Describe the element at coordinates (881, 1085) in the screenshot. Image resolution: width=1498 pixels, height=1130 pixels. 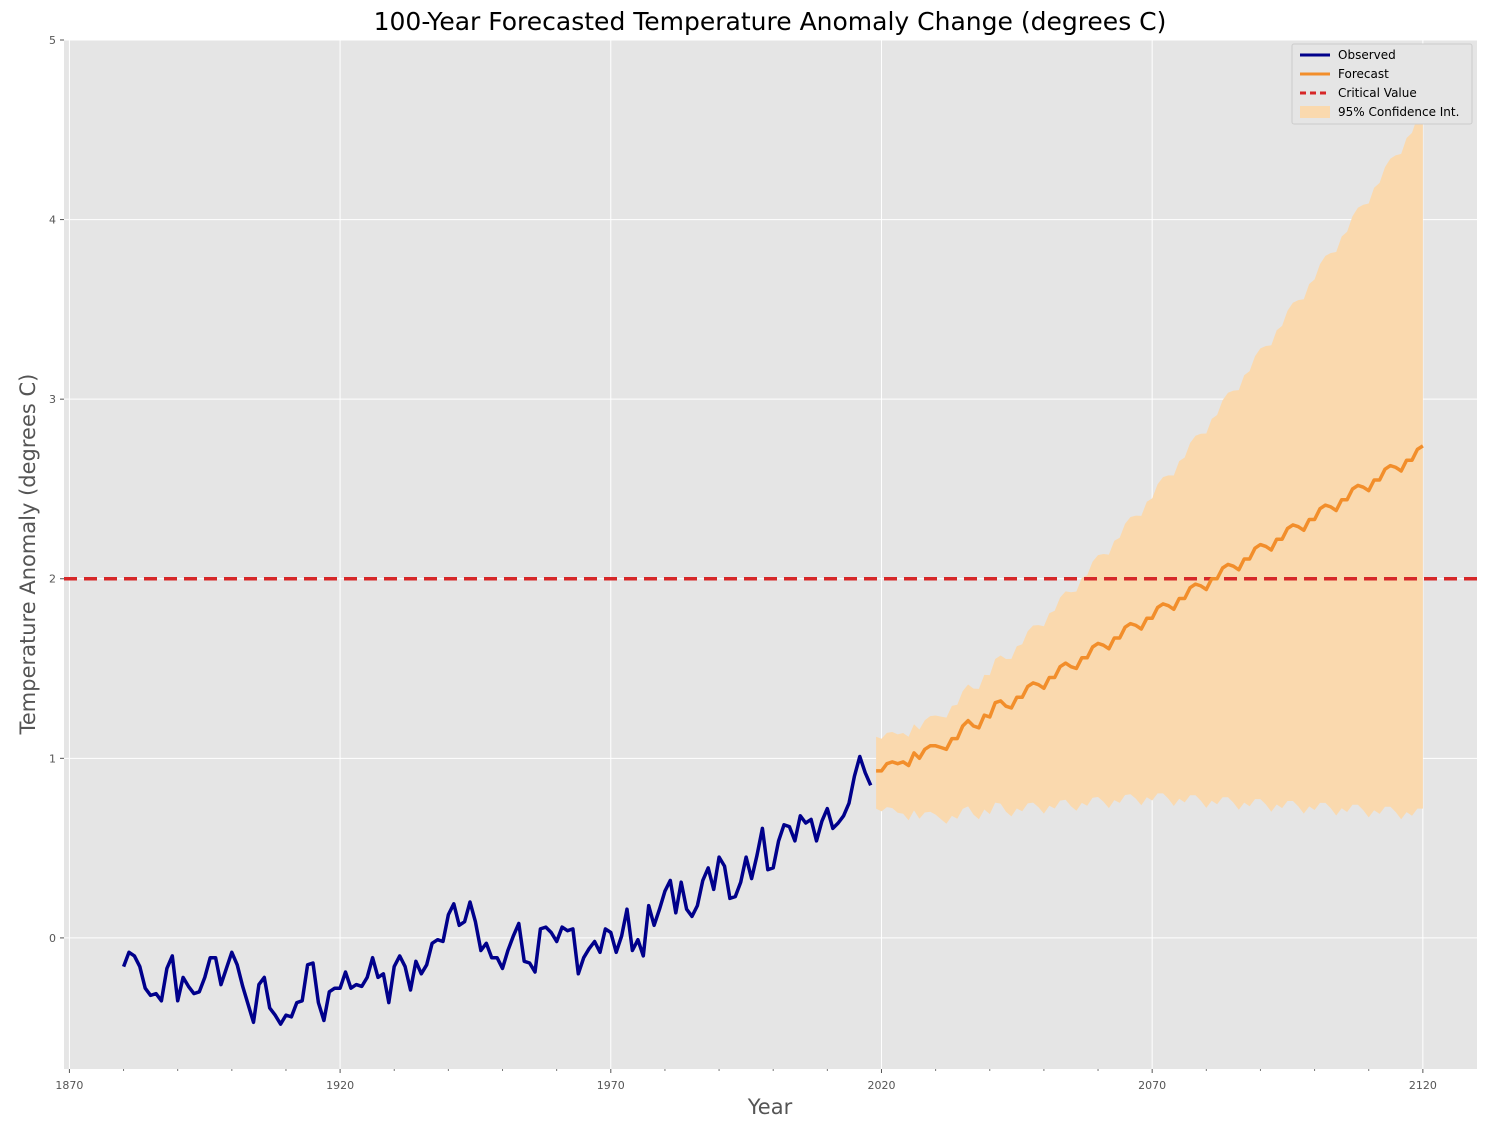
I see `x-tick-label: 2020` at that location.